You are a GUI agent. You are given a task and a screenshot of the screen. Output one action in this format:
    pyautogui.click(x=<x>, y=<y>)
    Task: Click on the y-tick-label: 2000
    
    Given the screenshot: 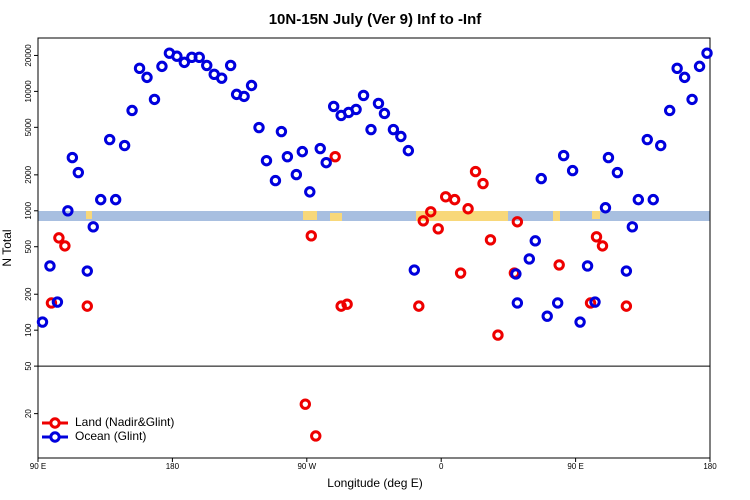 What is the action you would take?
    pyautogui.click(x=28, y=174)
    